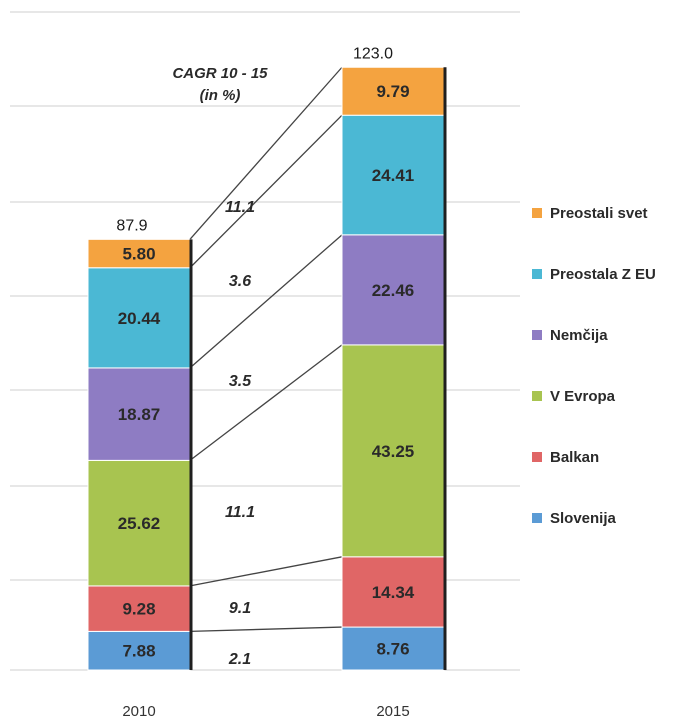 This screenshot has height=722, width=684. What do you see at coordinates (139, 523) in the screenshot?
I see `segment-label-v-evropa-2010: 25.62` at bounding box center [139, 523].